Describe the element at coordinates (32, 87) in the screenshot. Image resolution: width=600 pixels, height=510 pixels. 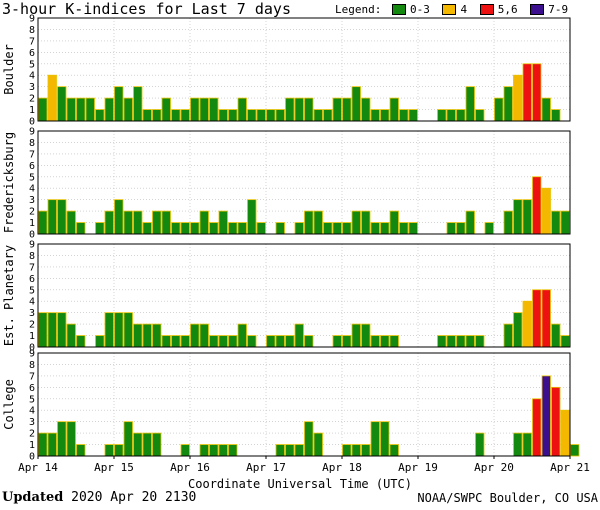
I see `y-tick-label: 3` at that location.